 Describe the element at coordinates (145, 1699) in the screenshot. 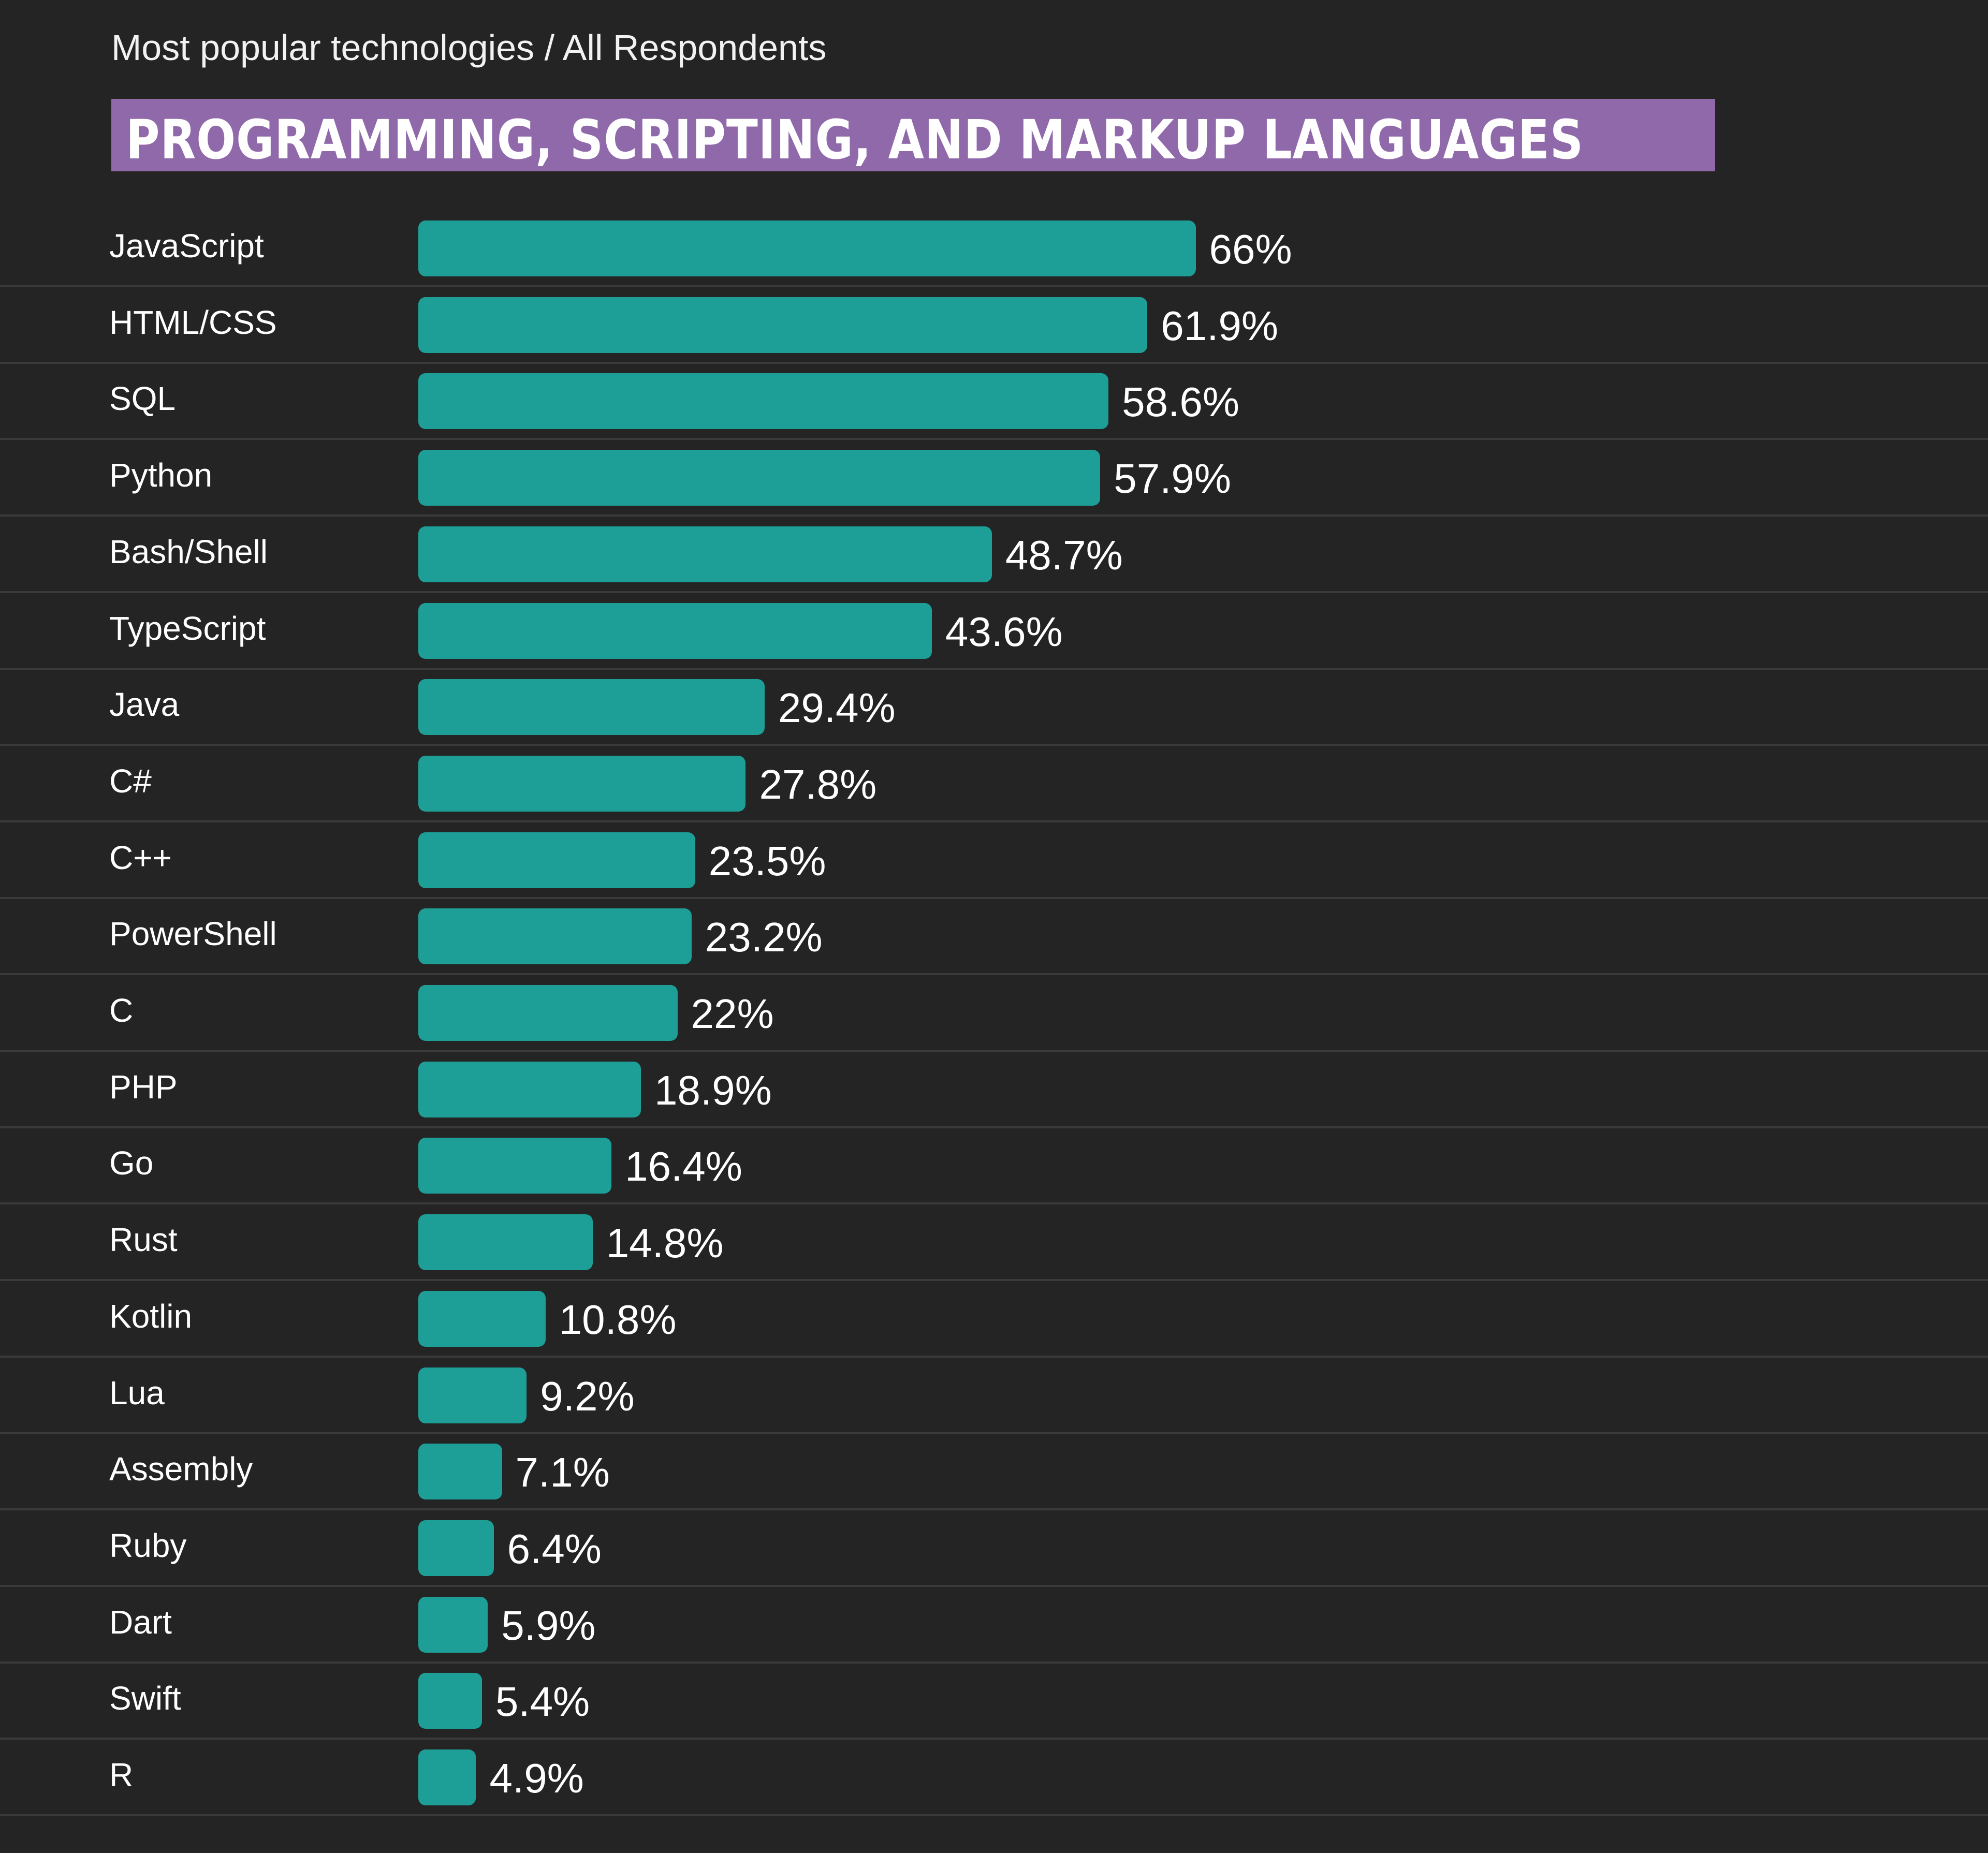

I see `category-label: Swift` at that location.